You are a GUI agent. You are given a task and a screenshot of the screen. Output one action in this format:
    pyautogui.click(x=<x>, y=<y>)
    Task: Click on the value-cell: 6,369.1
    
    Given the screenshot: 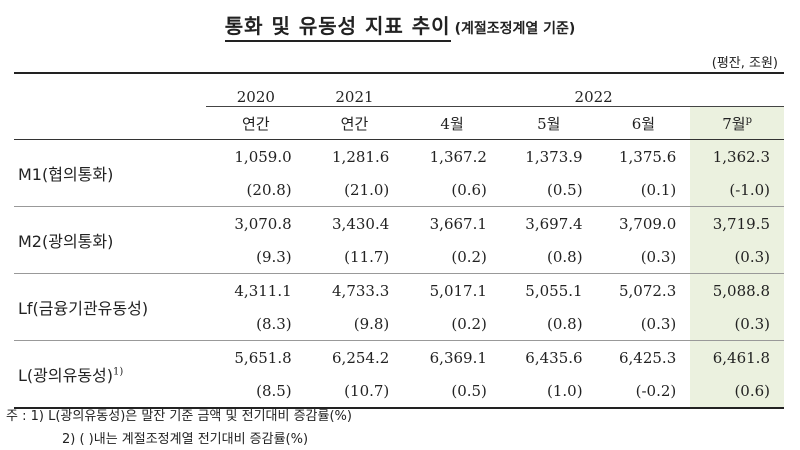 What is the action you would take?
    pyautogui.click(x=458, y=357)
    